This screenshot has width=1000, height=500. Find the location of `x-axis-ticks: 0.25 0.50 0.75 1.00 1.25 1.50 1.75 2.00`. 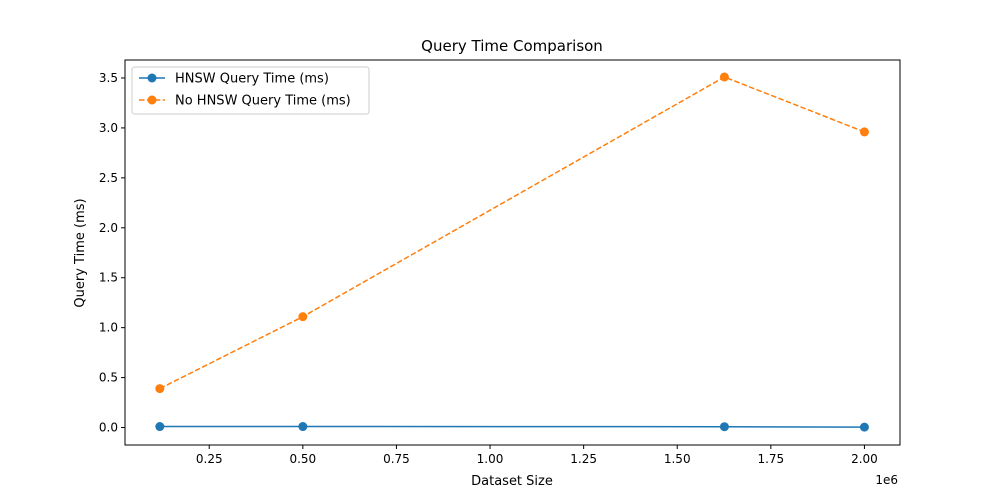

x-axis-ticks: 0.25 0.50 0.75 1.00 1.25 1.50 1.75 2.00 is located at coordinates (537, 455).